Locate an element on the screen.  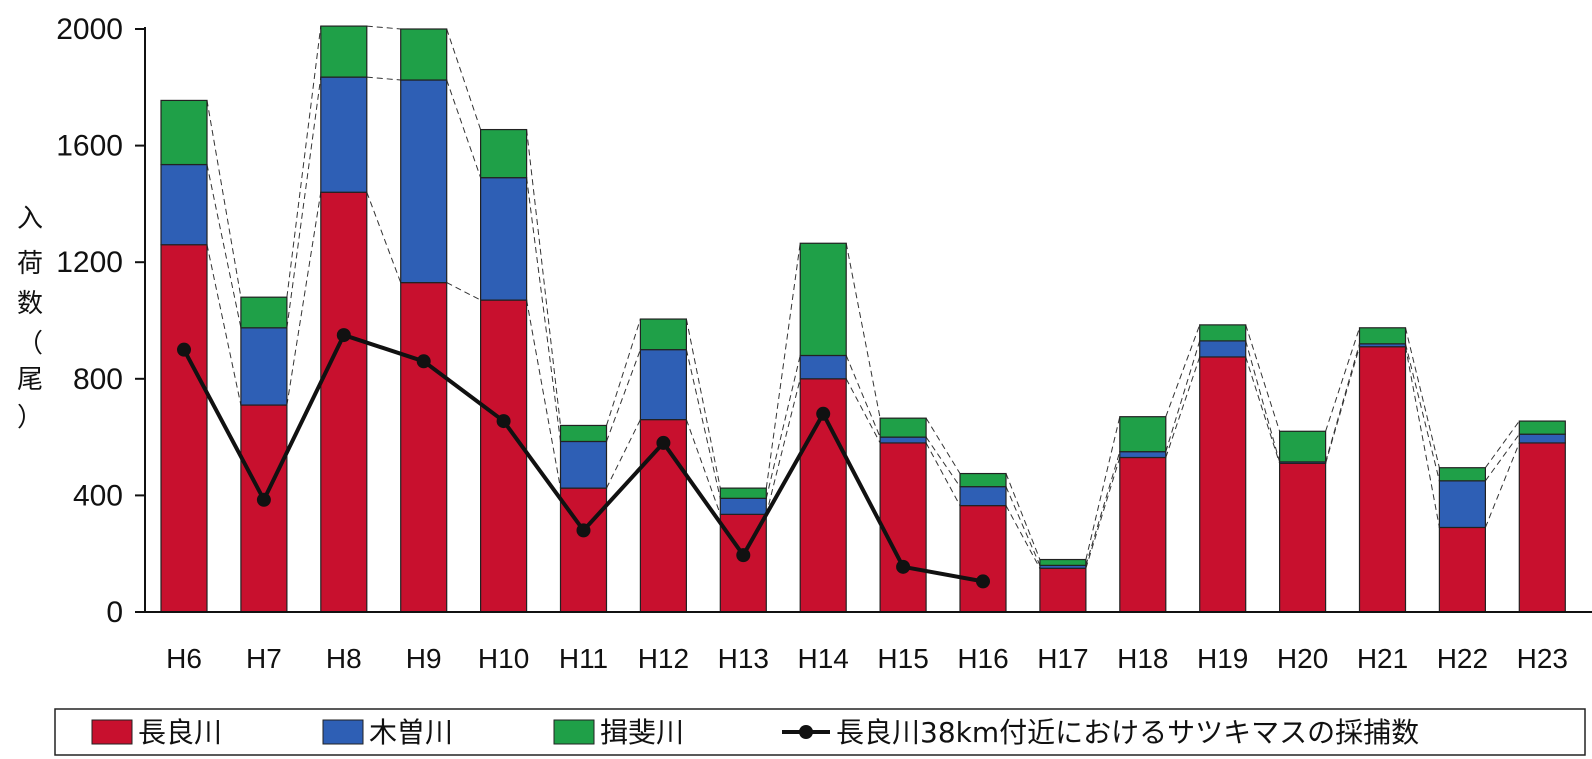
bar-segment-3-H22 is located at coordinates (1462, 474).